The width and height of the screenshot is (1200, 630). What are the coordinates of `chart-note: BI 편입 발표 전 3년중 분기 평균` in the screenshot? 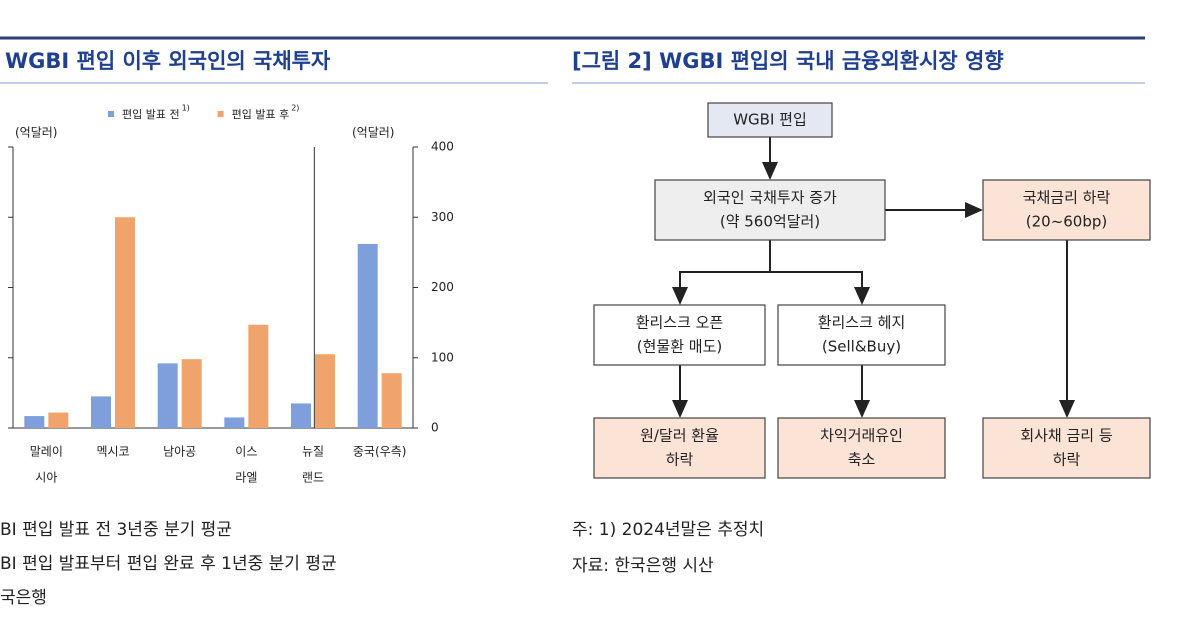 It's located at (116, 530).